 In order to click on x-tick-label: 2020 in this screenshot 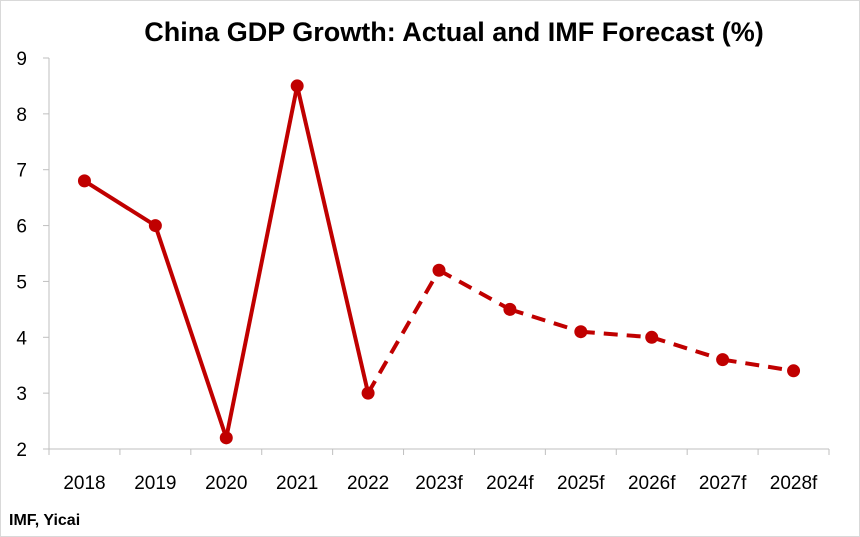, I will do `click(226, 483)`.